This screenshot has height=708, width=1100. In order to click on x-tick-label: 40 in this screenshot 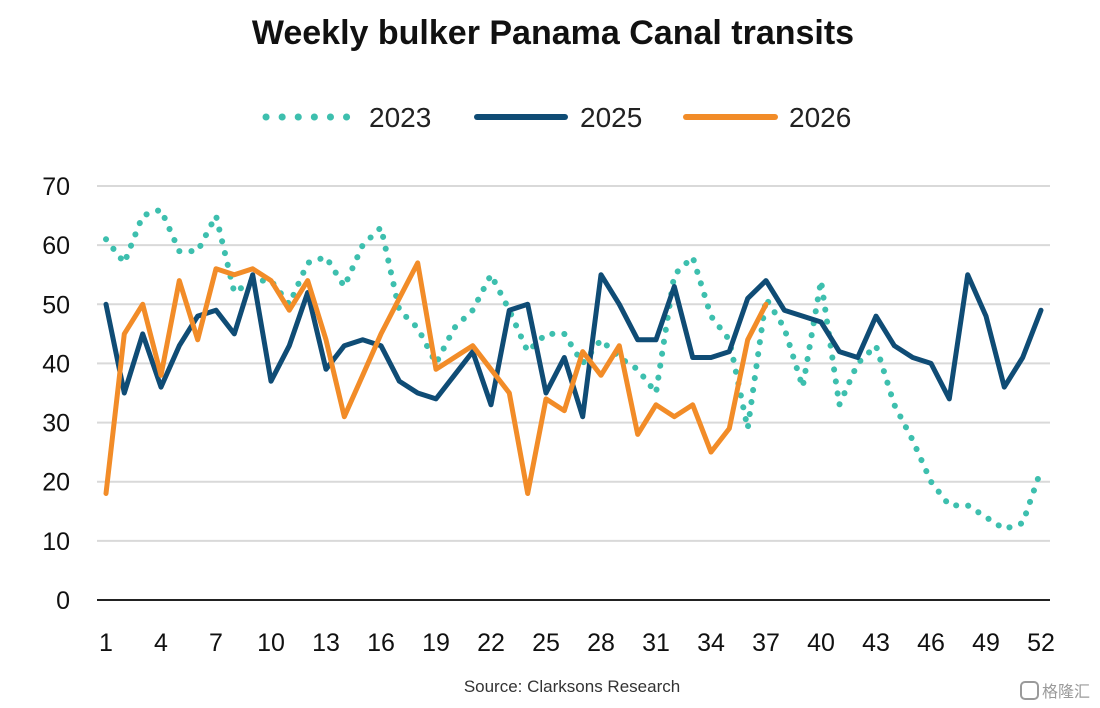, I will do `click(821, 643)`.